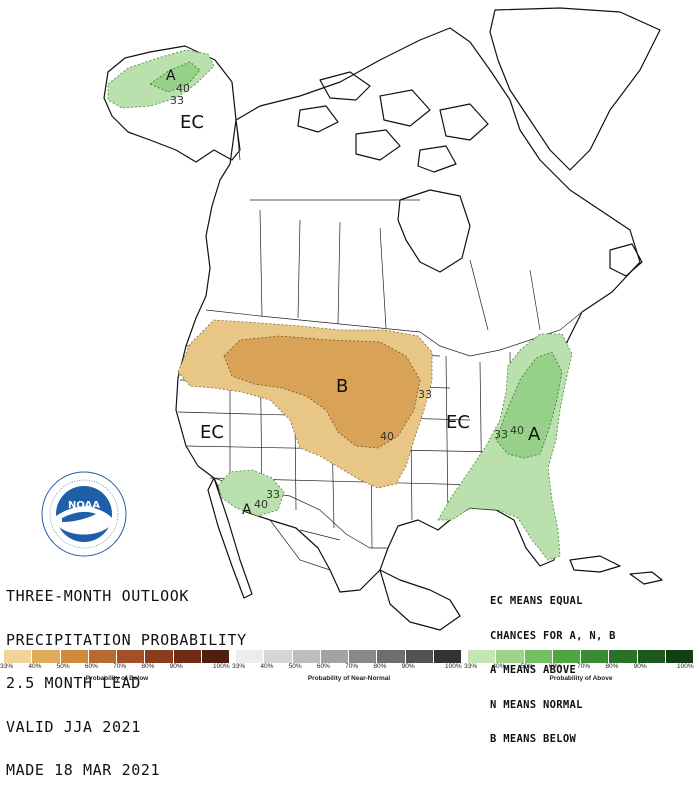  What do you see at coordinates (83, 770) in the screenshot?
I see `title-line-5: MADE 18 MAR 2021` at bounding box center [83, 770].